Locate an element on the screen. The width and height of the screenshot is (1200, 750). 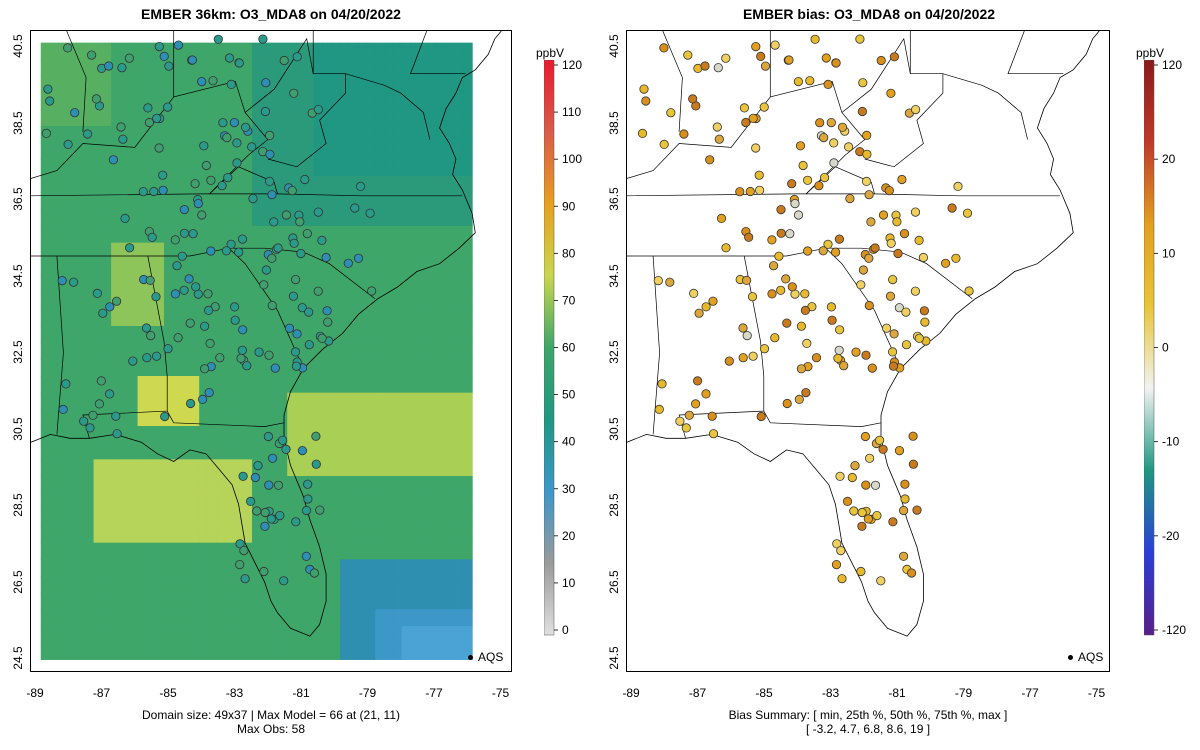
colorbar-tick-label: 110 is located at coordinates (571, 112).